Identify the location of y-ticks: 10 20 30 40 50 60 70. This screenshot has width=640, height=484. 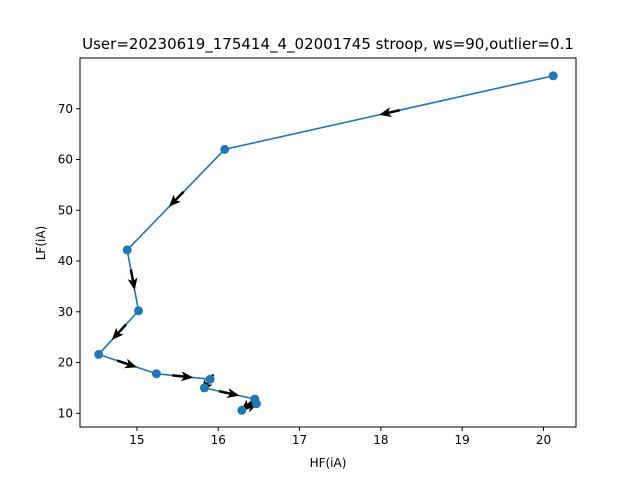
(69, 261).